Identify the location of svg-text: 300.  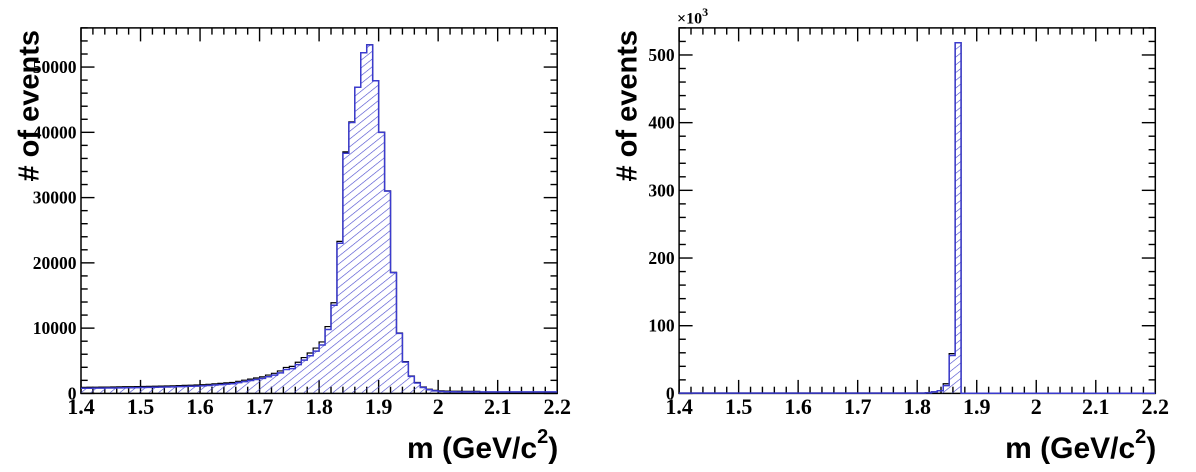
(661, 190).